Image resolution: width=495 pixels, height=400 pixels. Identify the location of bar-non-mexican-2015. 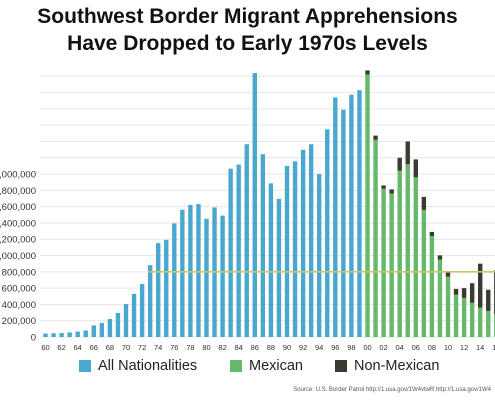
(488, 300).